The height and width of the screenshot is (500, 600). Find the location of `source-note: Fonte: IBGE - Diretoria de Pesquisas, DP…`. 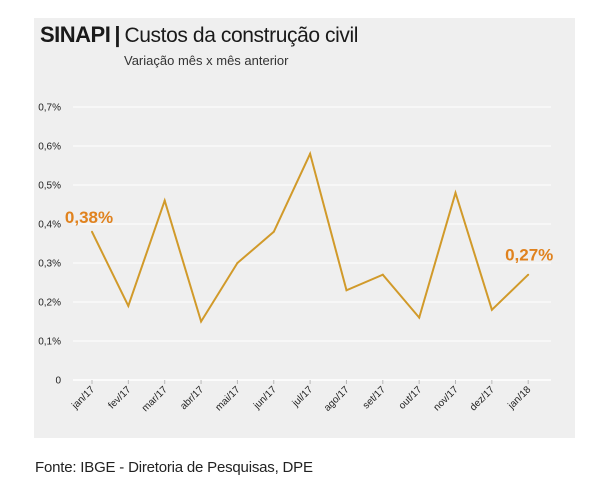

source-note: Fonte: IBGE - Diretoria de Pesquisas, DP… is located at coordinates (174, 467).